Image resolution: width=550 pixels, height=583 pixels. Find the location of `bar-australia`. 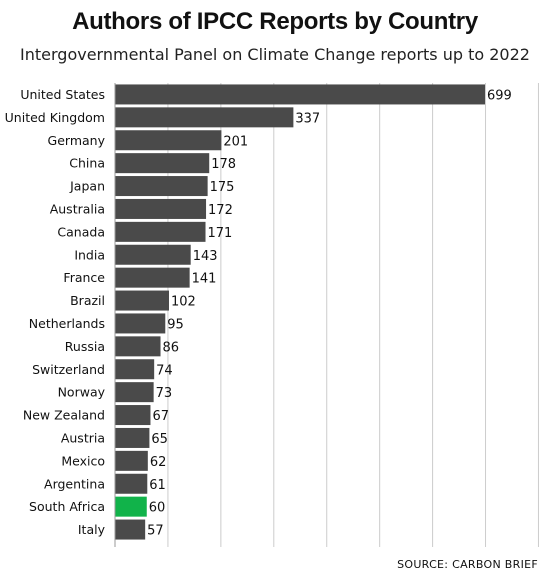

bar-australia is located at coordinates (161, 208).